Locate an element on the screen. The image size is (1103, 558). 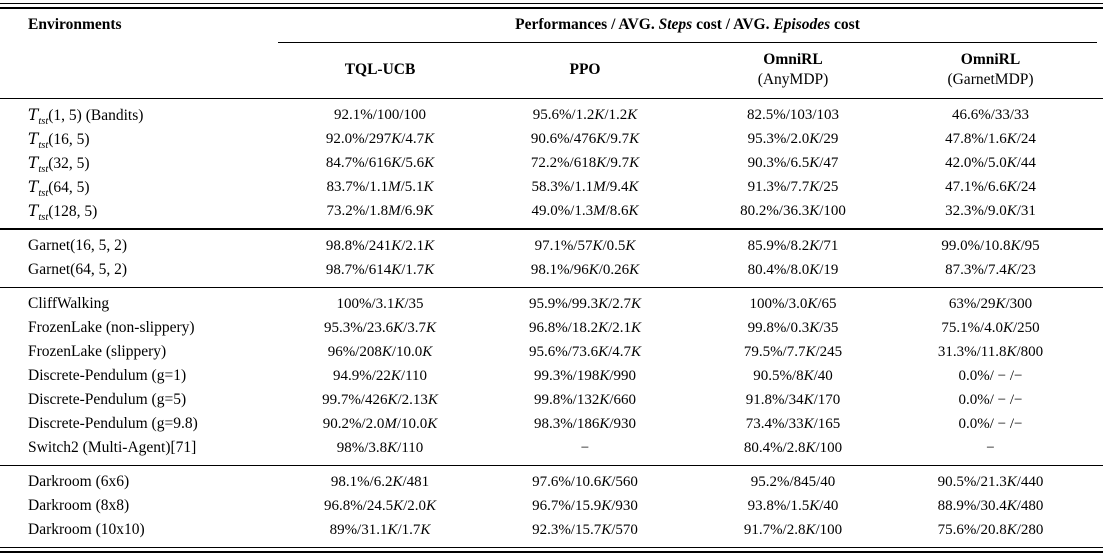
env-label: Discrete-Pendulum (g=1) is located at coordinates (107, 376).